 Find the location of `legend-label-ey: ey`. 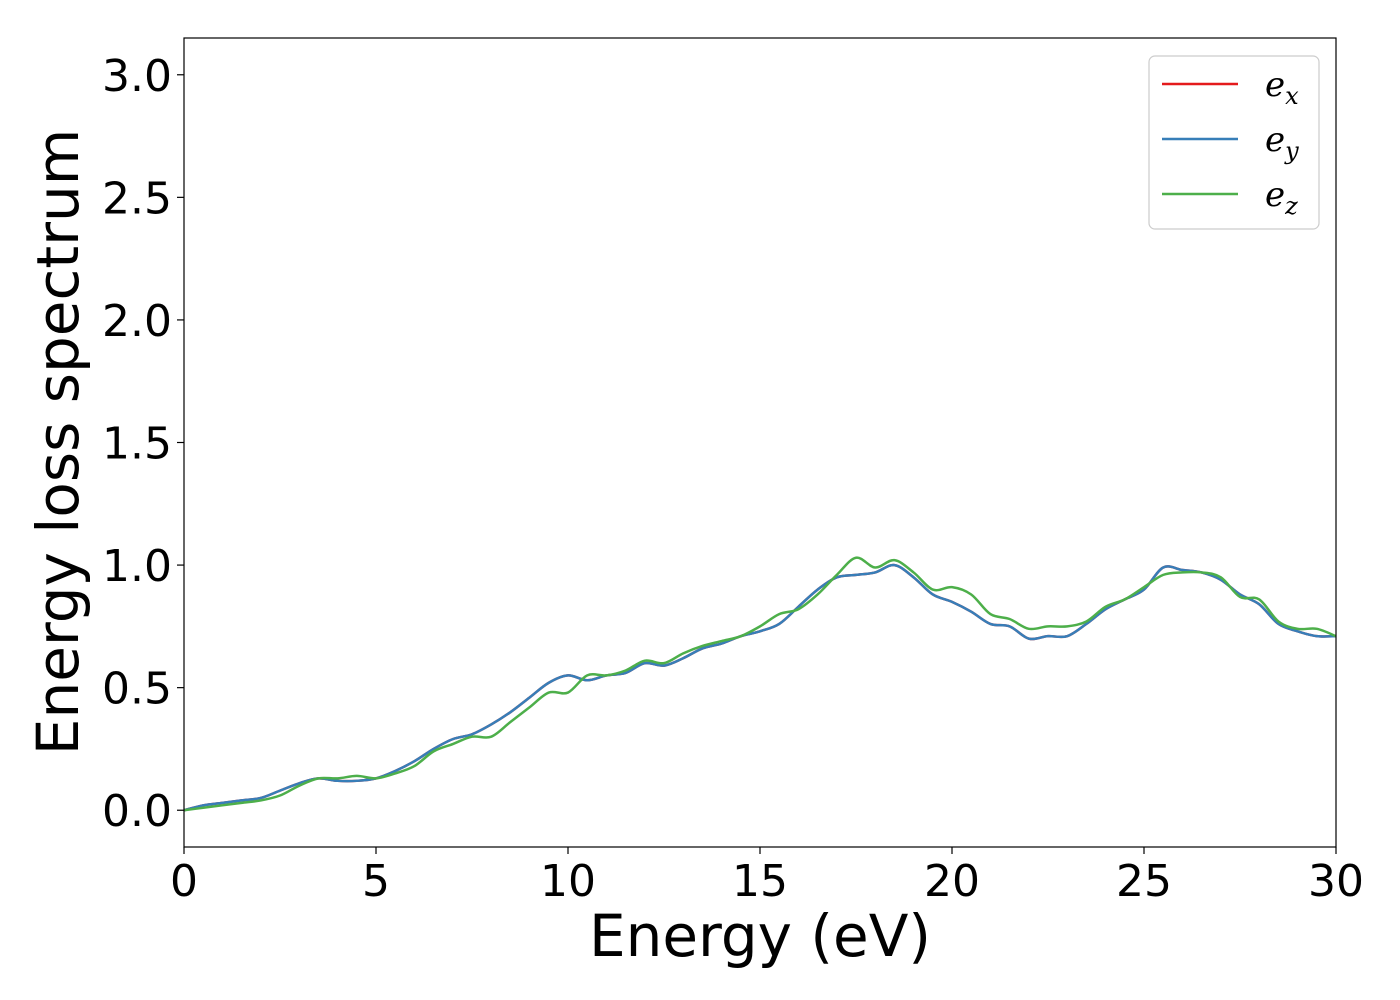

legend-label-ey: ey is located at coordinates (1282, 142).